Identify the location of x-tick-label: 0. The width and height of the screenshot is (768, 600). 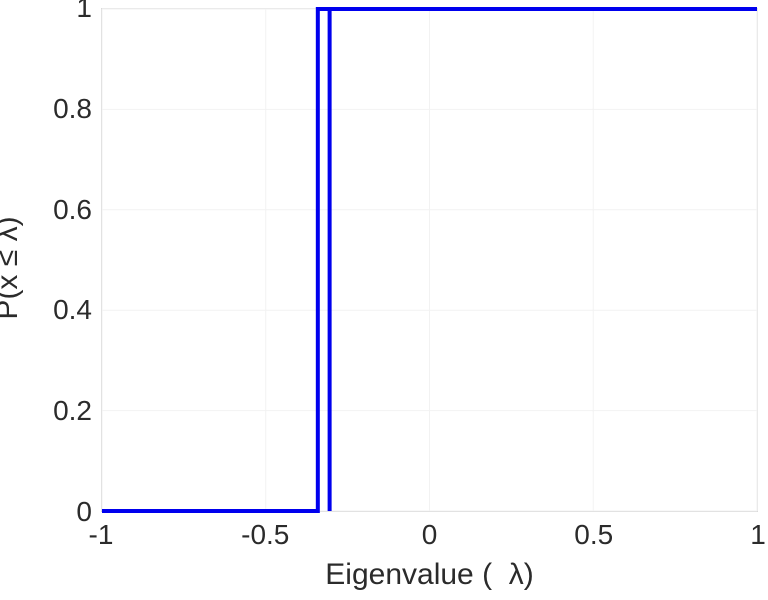
(429, 534).